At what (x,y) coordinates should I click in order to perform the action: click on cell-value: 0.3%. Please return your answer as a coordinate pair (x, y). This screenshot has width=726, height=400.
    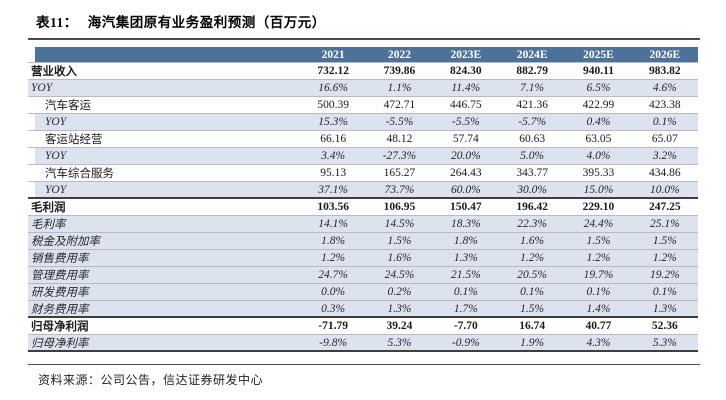
    Looking at the image, I should click on (333, 308).